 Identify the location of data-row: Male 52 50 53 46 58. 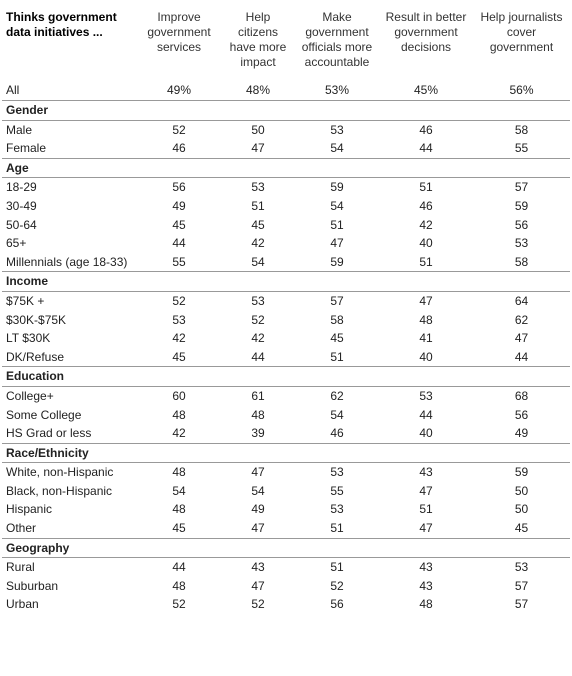
(286, 129).